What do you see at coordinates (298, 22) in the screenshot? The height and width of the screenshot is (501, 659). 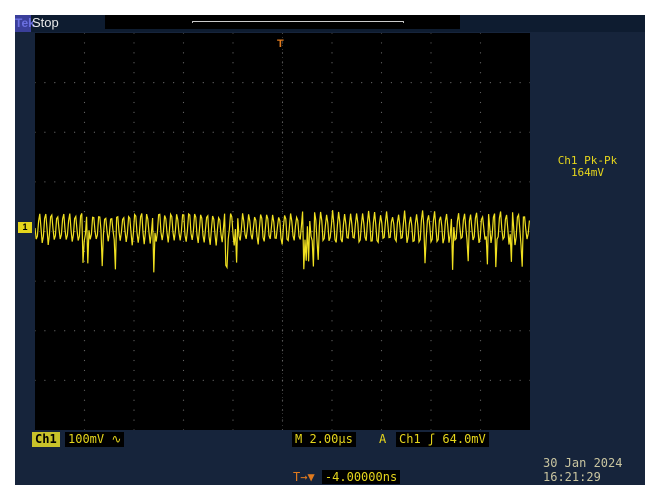 I see `record-window` at bounding box center [298, 22].